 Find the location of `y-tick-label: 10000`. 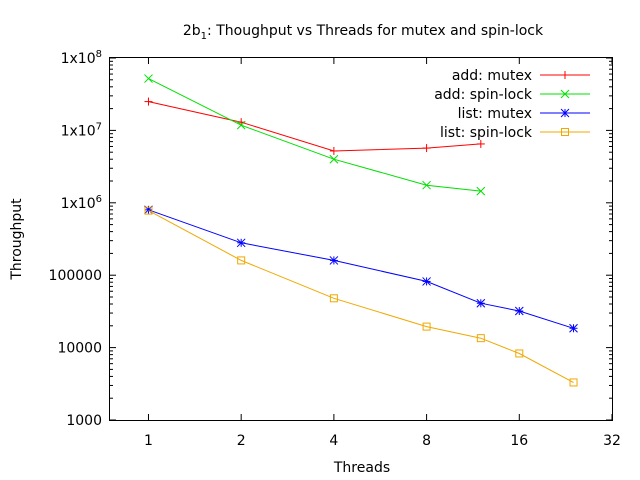

y-tick-label: 10000 is located at coordinates (79, 349).